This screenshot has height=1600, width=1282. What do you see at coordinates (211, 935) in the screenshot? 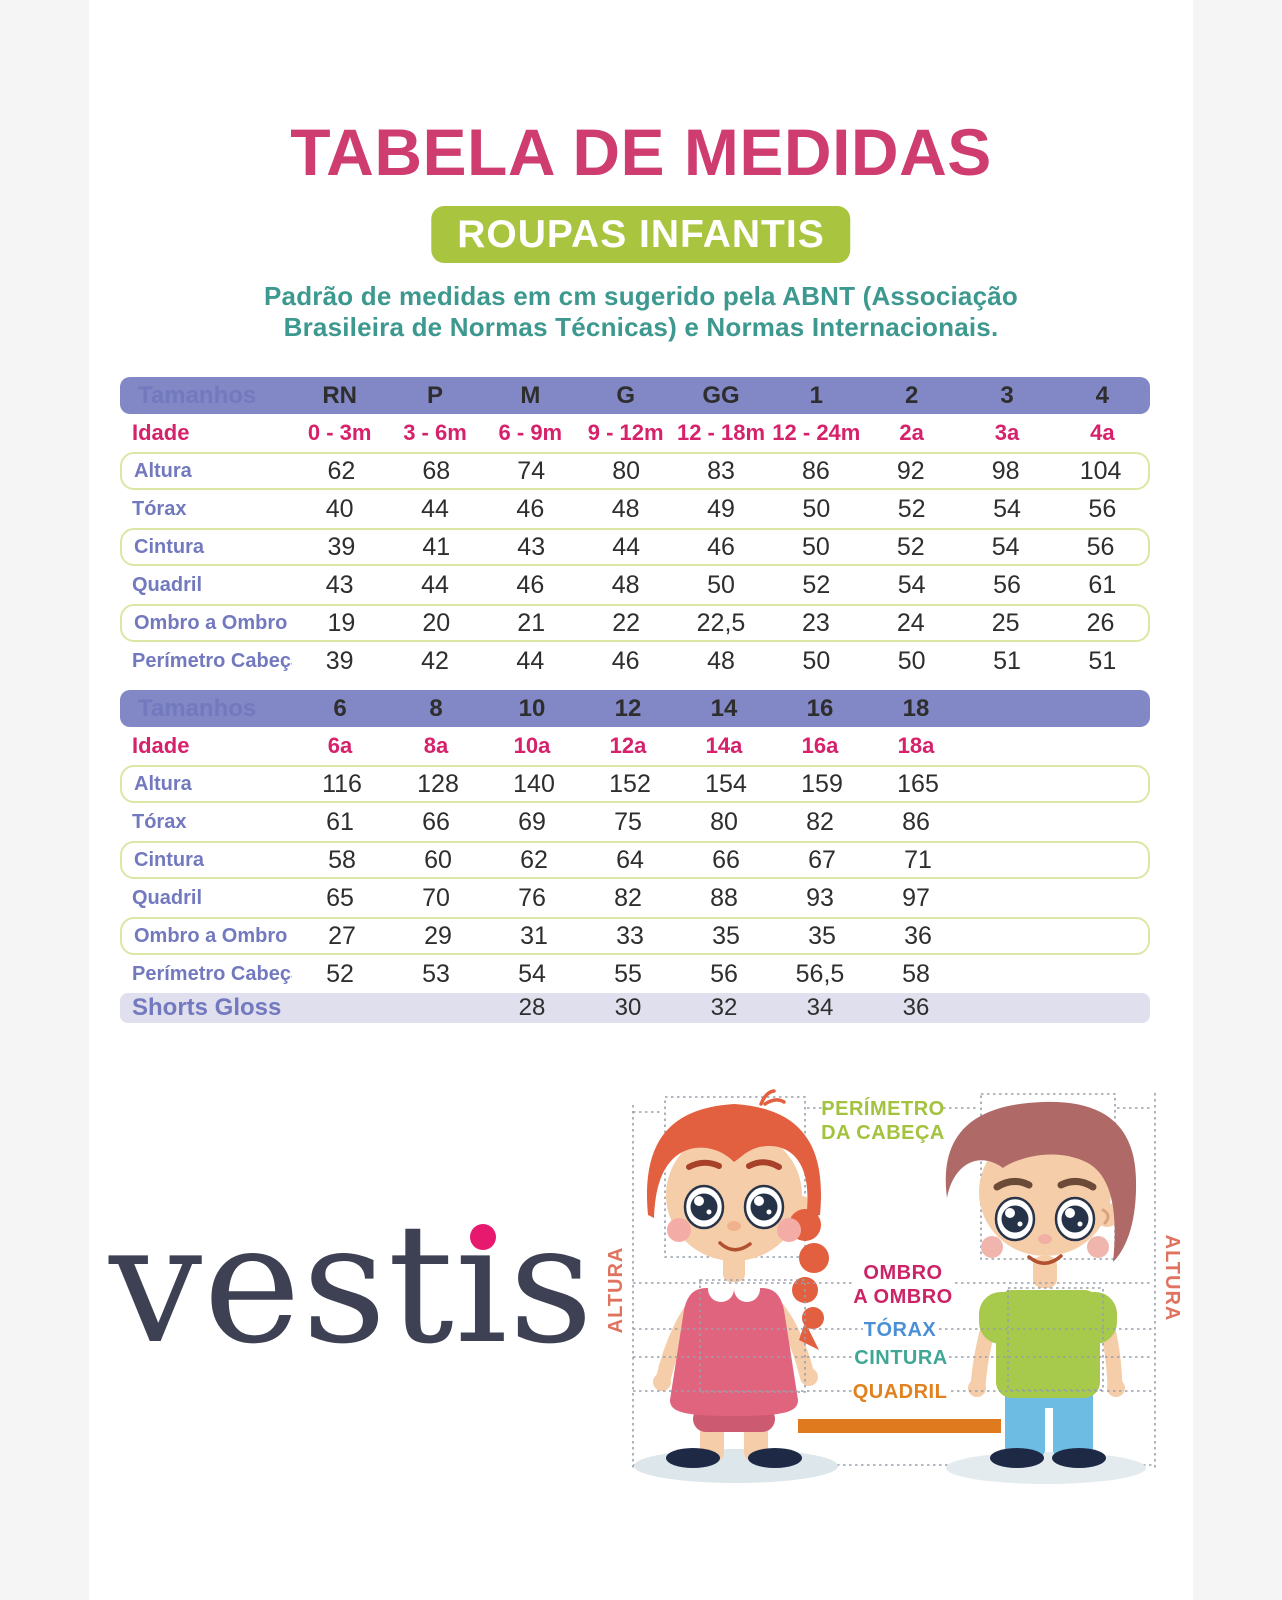
I see `row-label: Ombro a Ombro` at bounding box center [211, 935].